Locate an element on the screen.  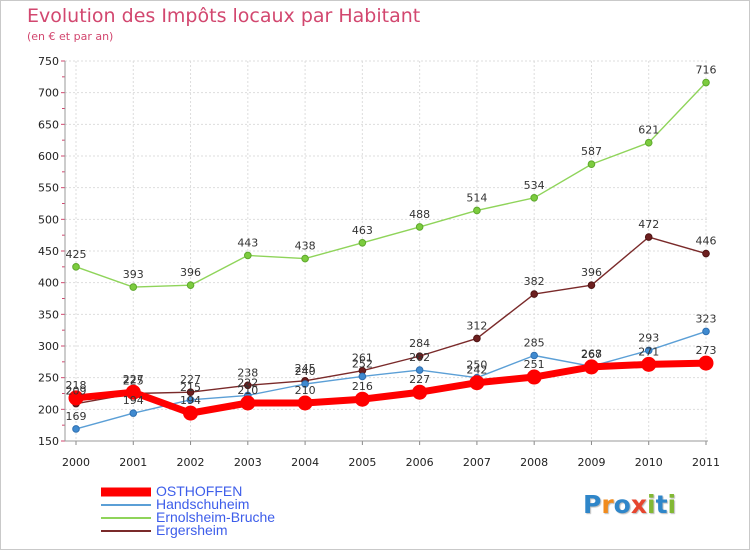
x-tick-label: 2011 is located at coordinates (706, 462).